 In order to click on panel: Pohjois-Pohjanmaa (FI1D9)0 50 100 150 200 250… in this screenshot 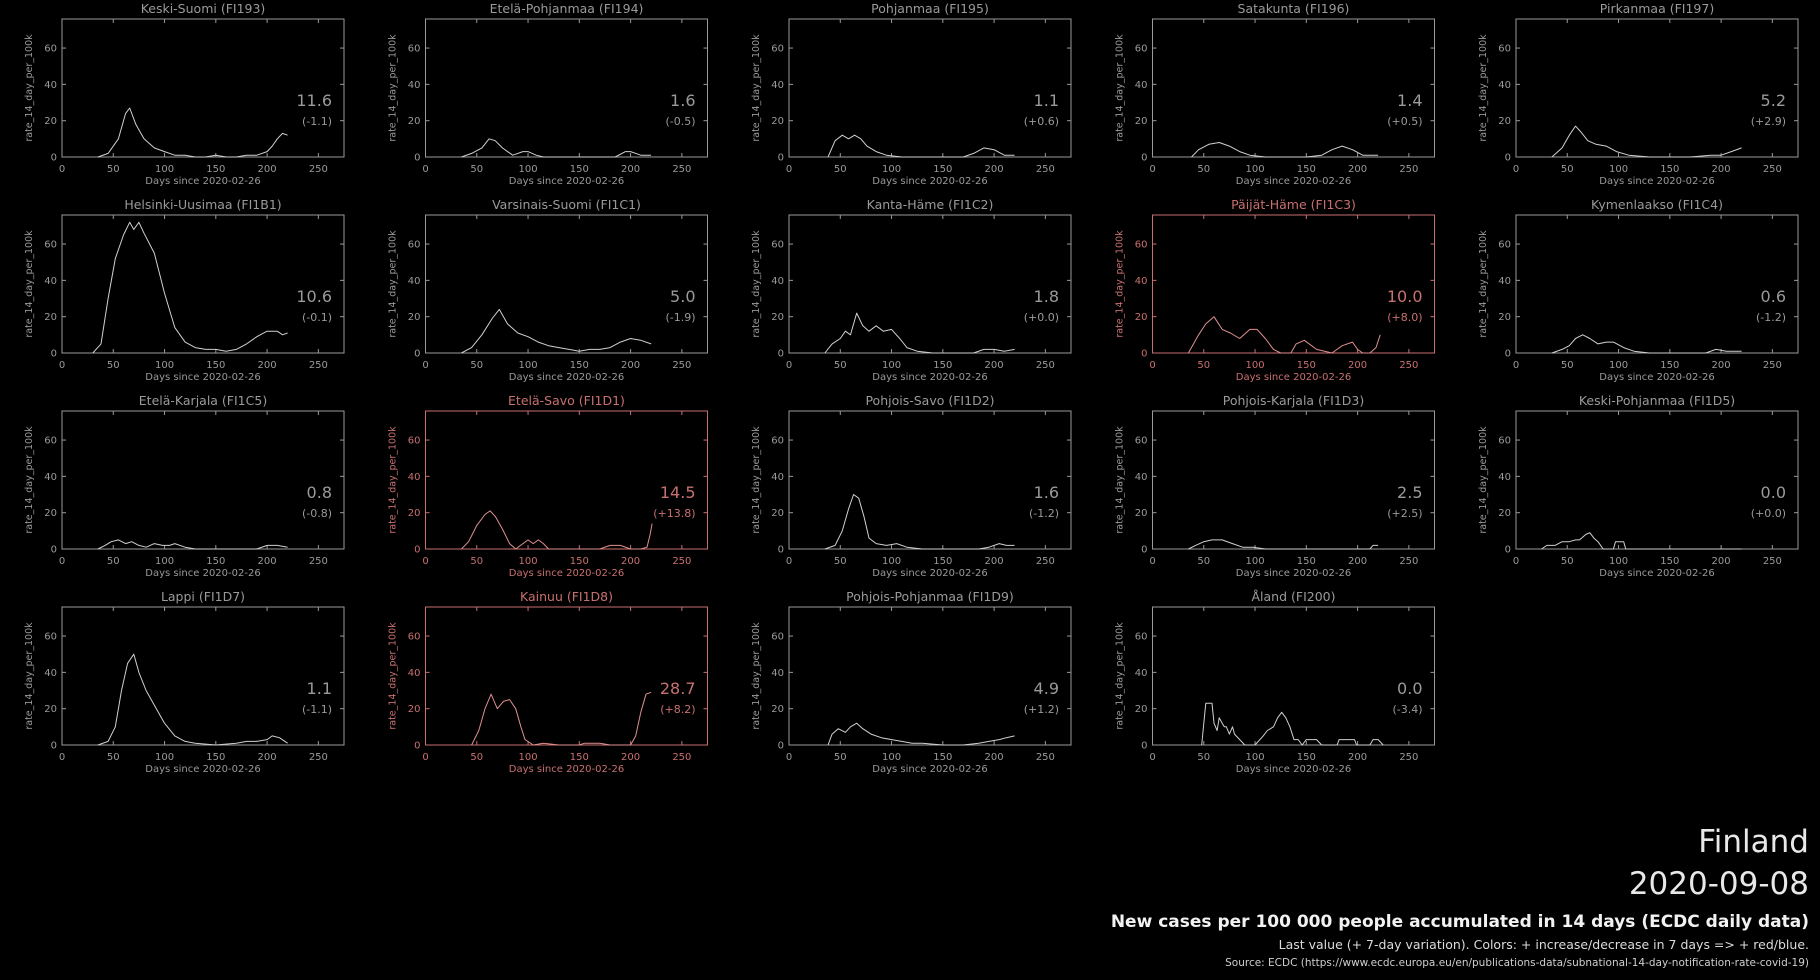, I will do `click(911, 682)`.